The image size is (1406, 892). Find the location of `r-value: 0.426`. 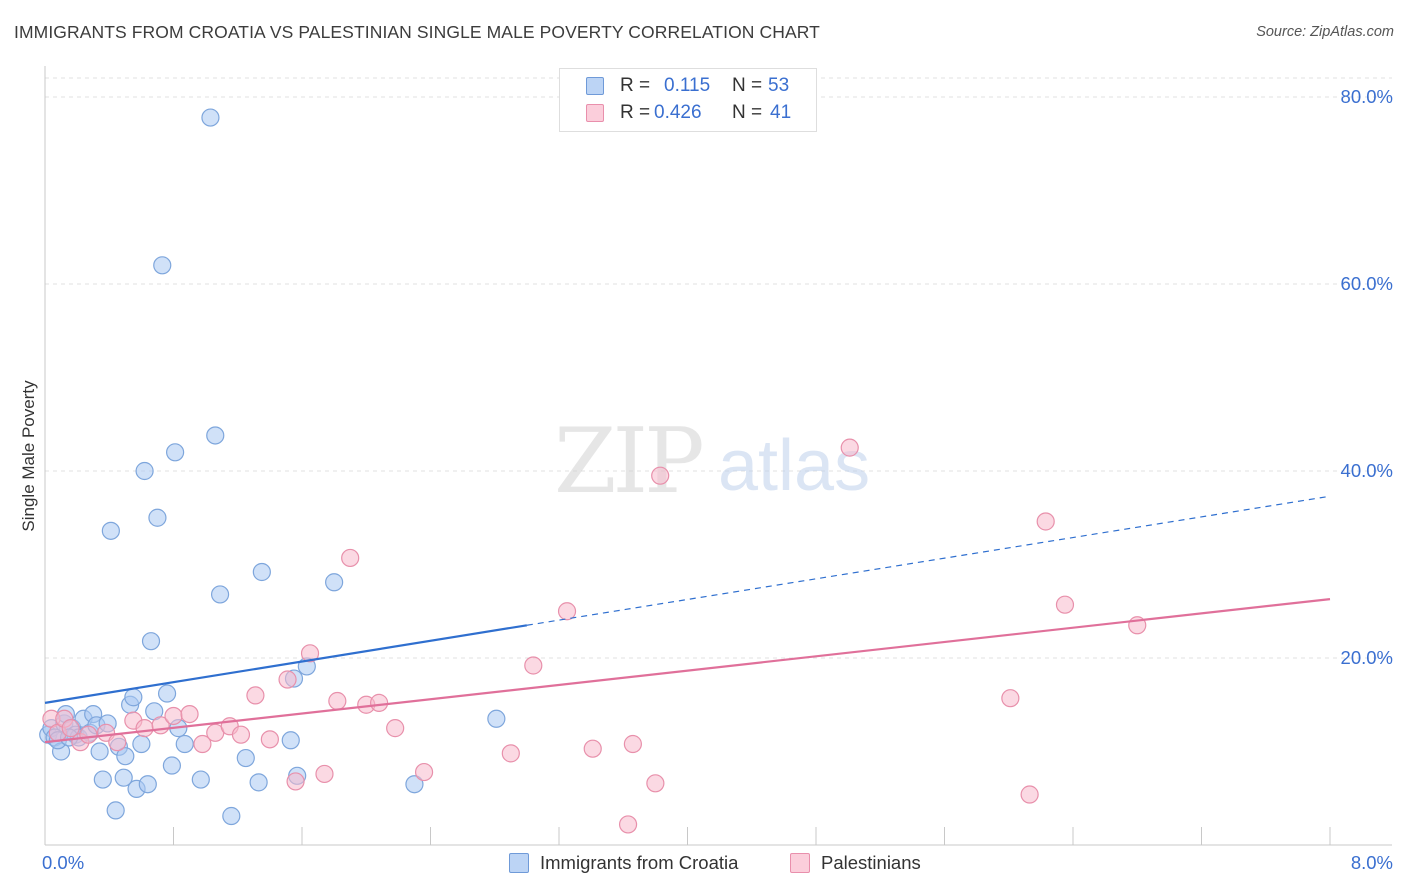

r-value: 0.426 is located at coordinates (678, 112).